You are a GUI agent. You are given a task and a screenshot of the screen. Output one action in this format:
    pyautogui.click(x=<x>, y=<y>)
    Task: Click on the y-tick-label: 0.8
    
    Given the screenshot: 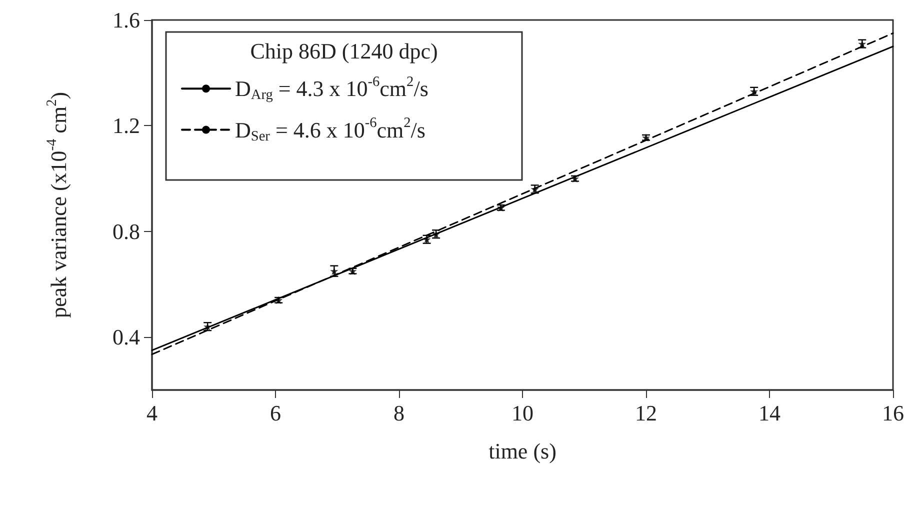 What is the action you would take?
    pyautogui.click(x=126, y=231)
    